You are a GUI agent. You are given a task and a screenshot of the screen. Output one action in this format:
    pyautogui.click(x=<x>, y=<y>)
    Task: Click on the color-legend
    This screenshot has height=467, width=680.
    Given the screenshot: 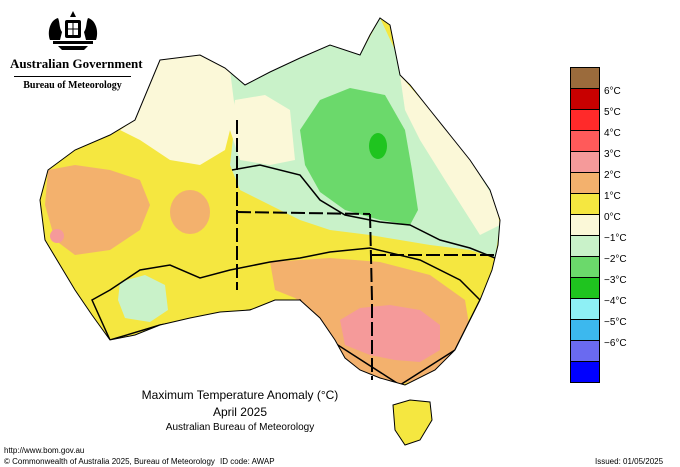 What is the action you would take?
    pyautogui.click(x=585, y=225)
    